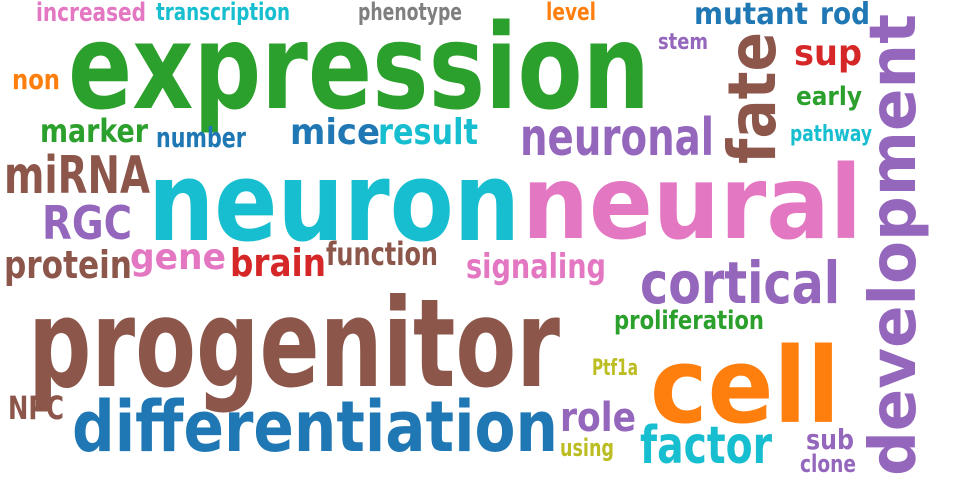 This screenshot has width=960, height=480. What do you see at coordinates (91, 14) in the screenshot?
I see `word-increased: increased` at bounding box center [91, 14].